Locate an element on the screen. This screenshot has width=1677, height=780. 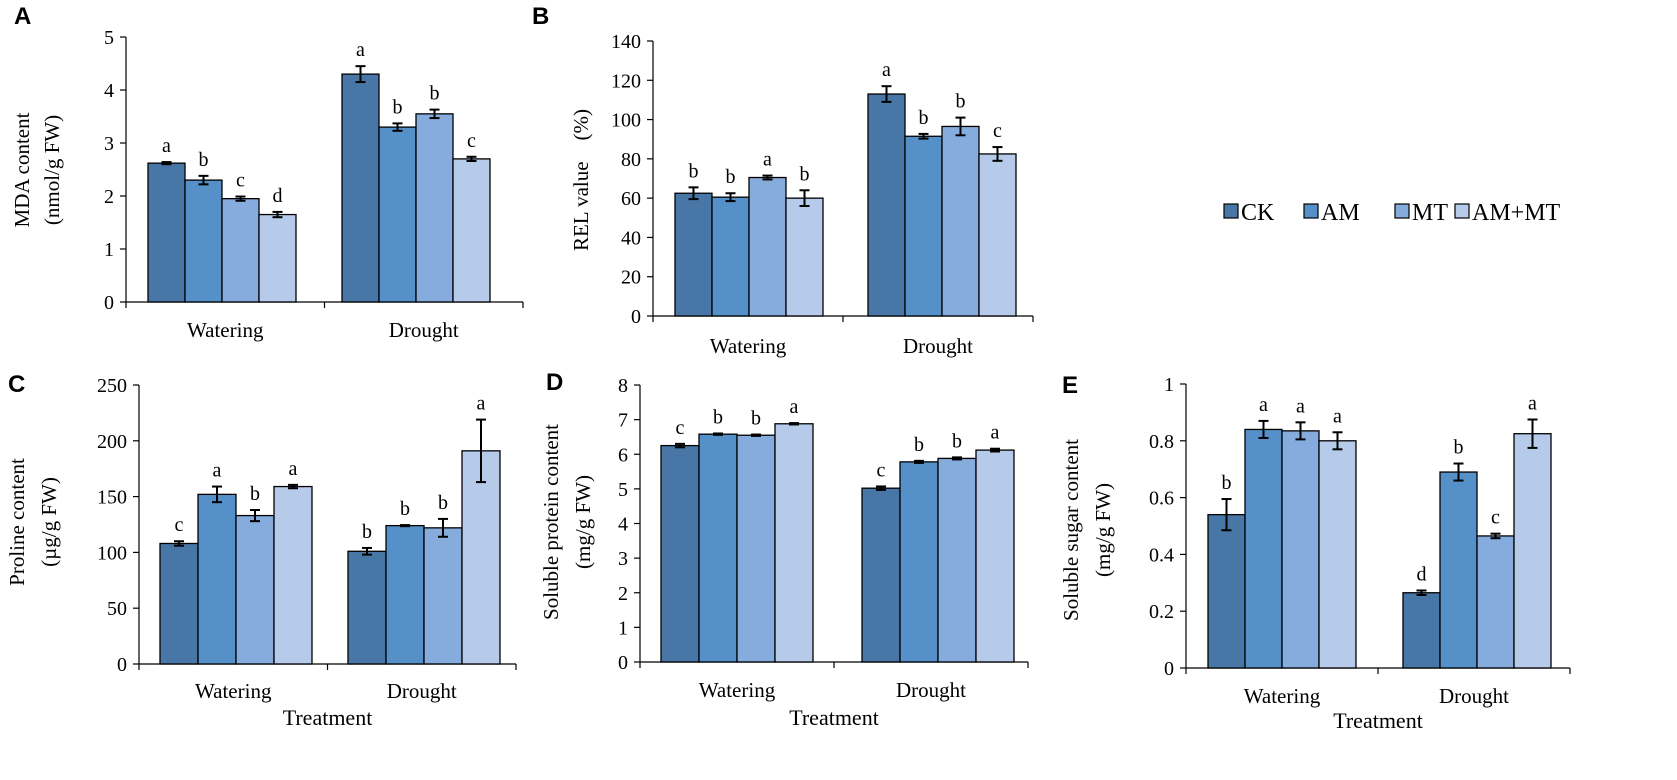
y-axis-label: Proline content is located at coordinates (17, 522).